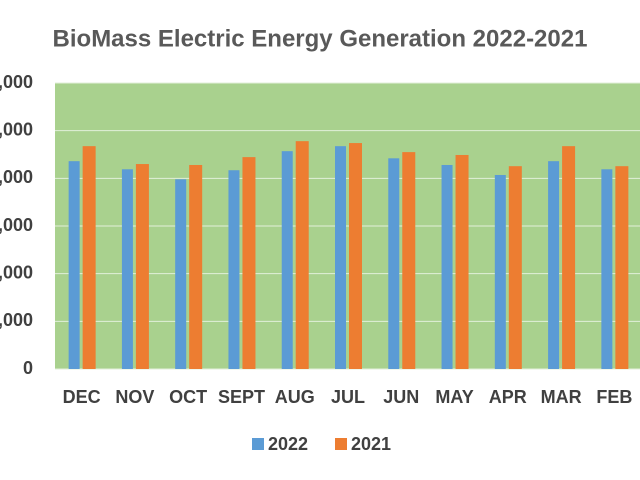 This screenshot has width=640, height=480. Describe the element at coordinates (614, 397) in the screenshot. I see `x-tick-label: FEB` at that location.